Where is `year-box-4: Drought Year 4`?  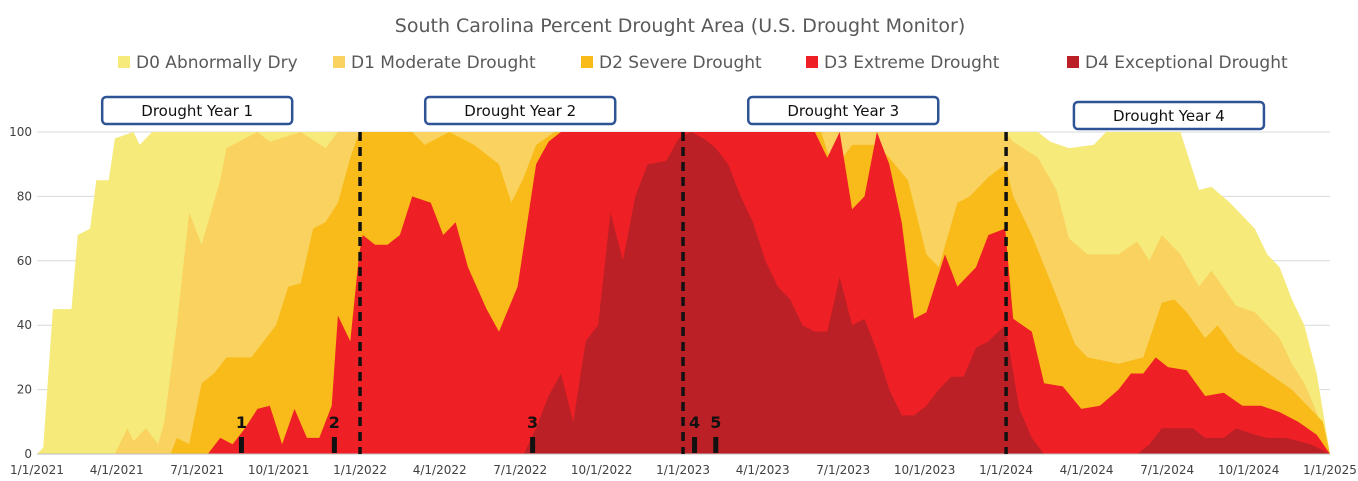
year-box-4: Drought Year 4 is located at coordinates (1169, 115).